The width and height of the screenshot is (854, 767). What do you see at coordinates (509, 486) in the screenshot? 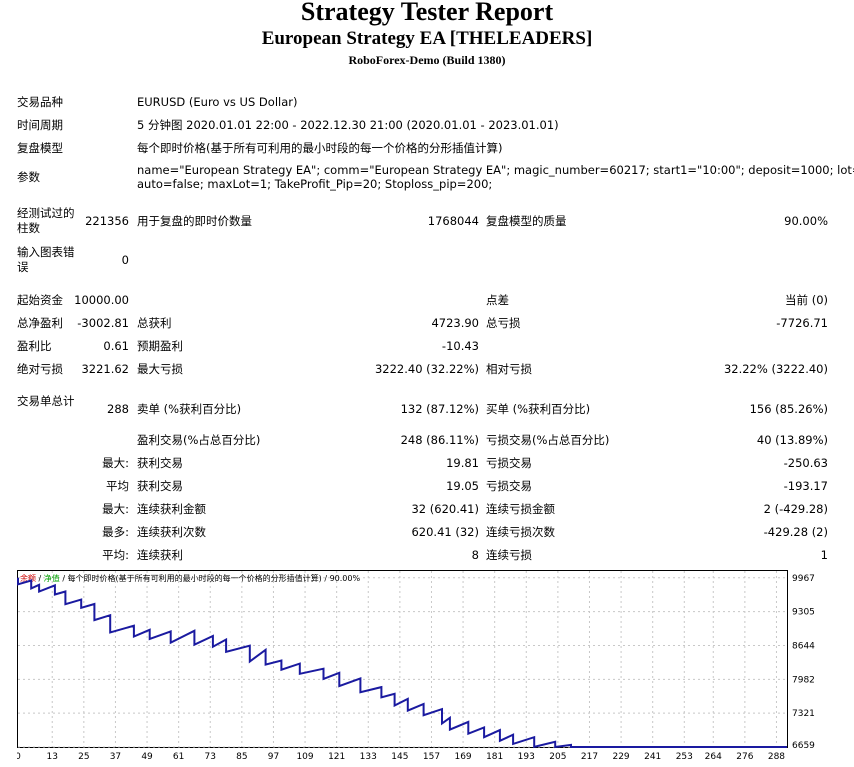
I see `average-loss-label: 亏损交易` at bounding box center [509, 486].